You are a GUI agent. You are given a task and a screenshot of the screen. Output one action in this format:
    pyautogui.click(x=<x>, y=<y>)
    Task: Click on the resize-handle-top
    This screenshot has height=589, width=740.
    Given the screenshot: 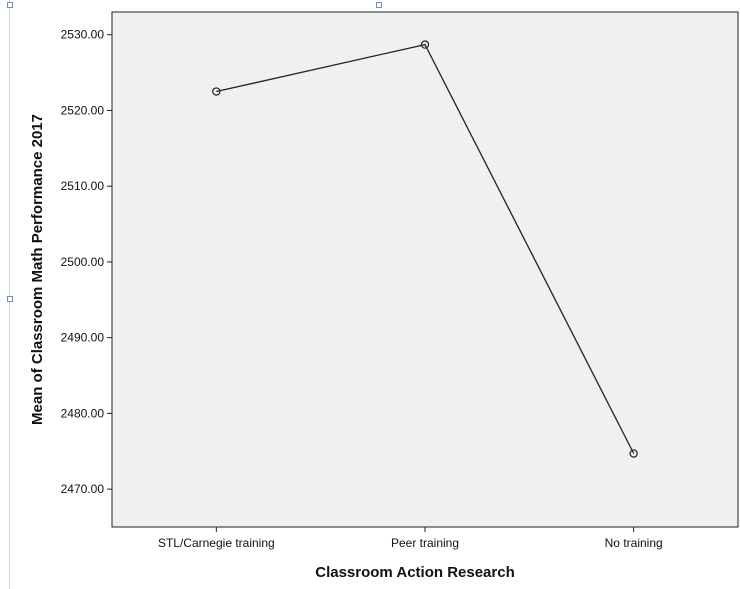 What is the action you would take?
    pyautogui.click(x=379, y=5)
    